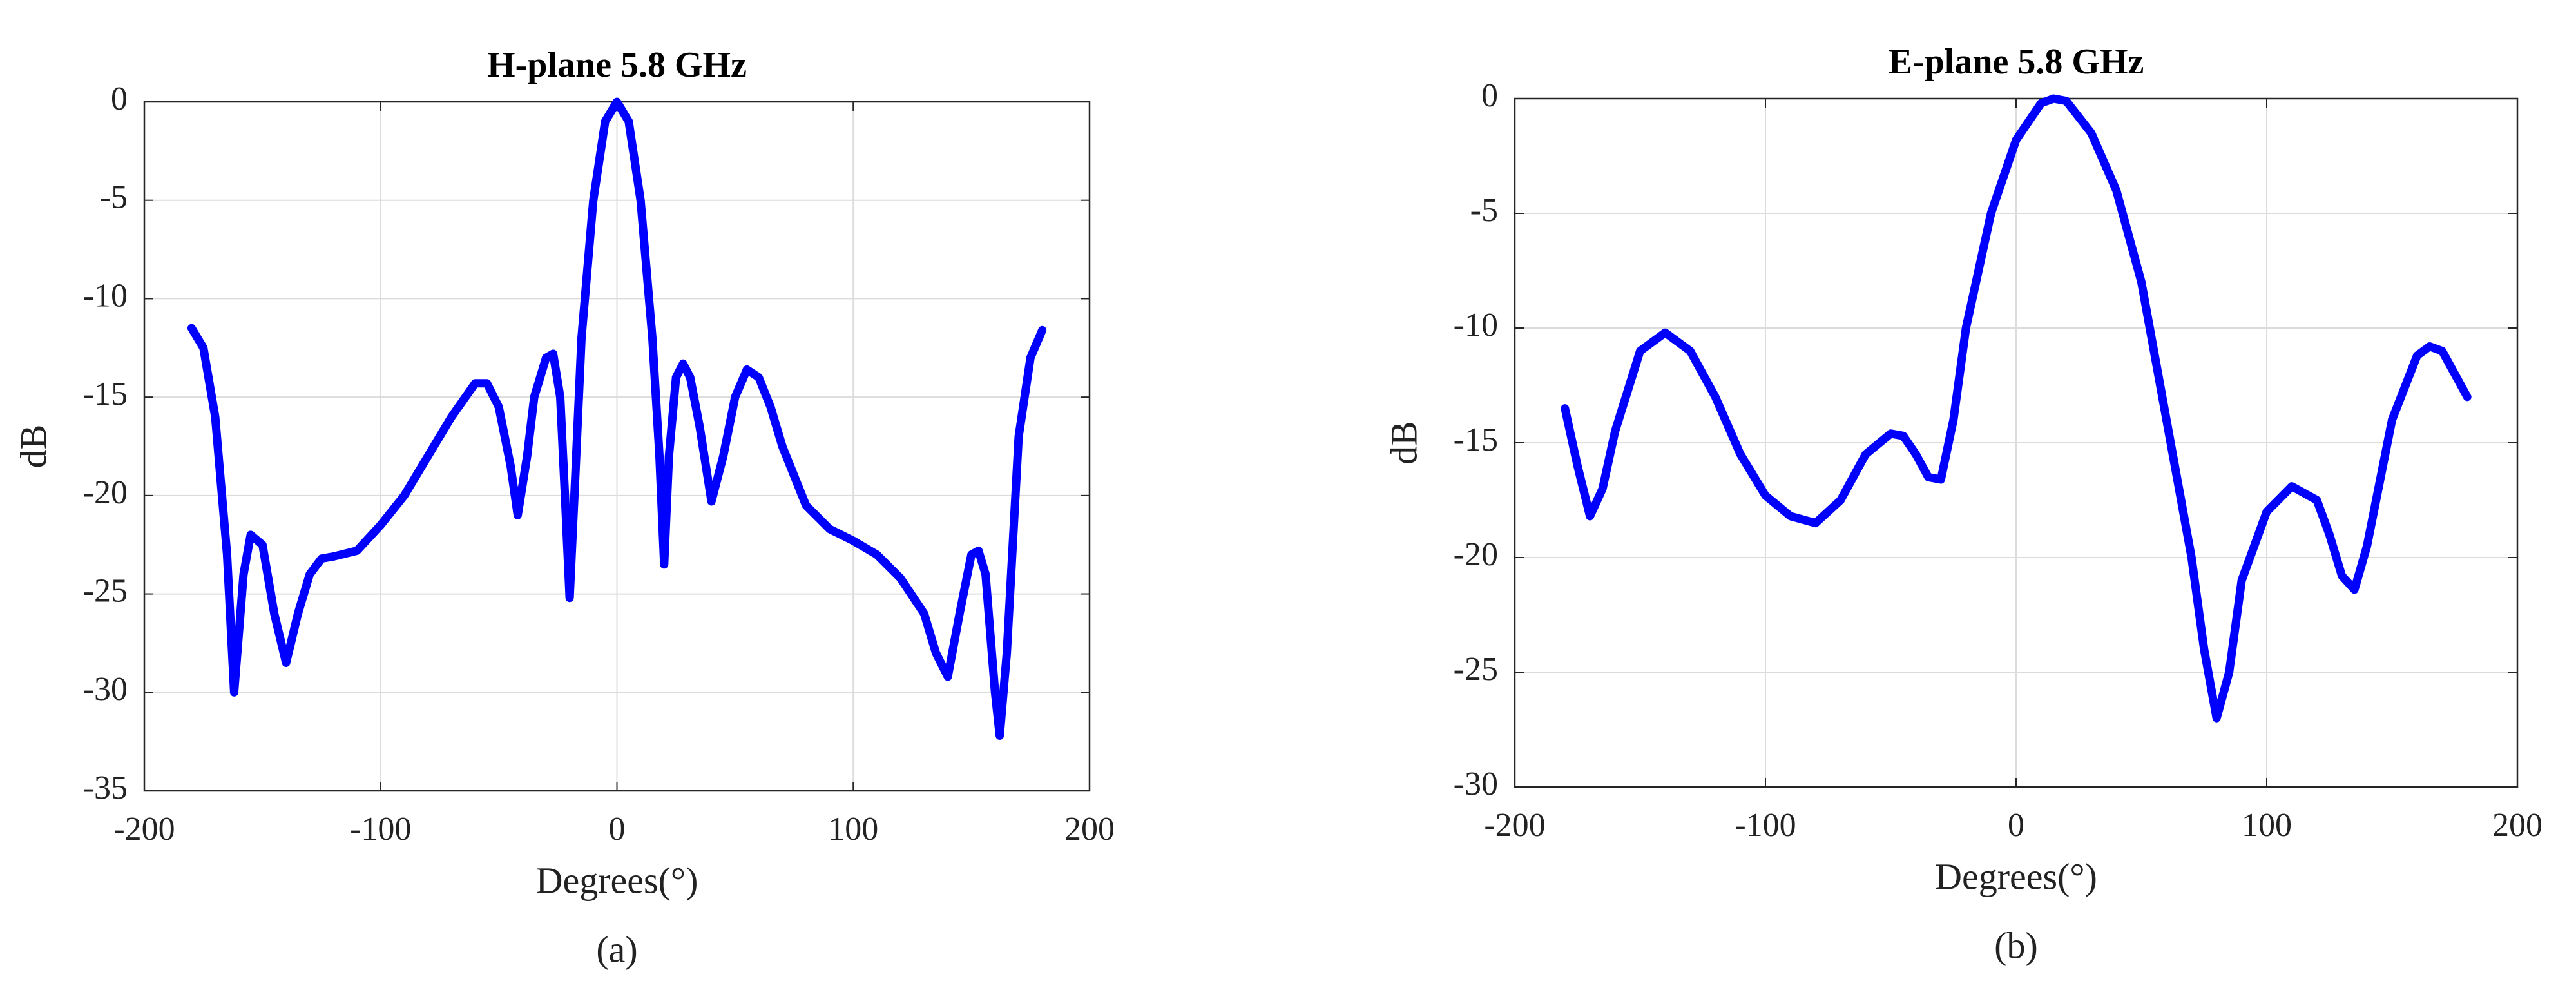 This screenshot has width=2576, height=999. What do you see at coordinates (617, 65) in the screenshot?
I see `chart-title: H-plane 5.8 GHz` at bounding box center [617, 65].